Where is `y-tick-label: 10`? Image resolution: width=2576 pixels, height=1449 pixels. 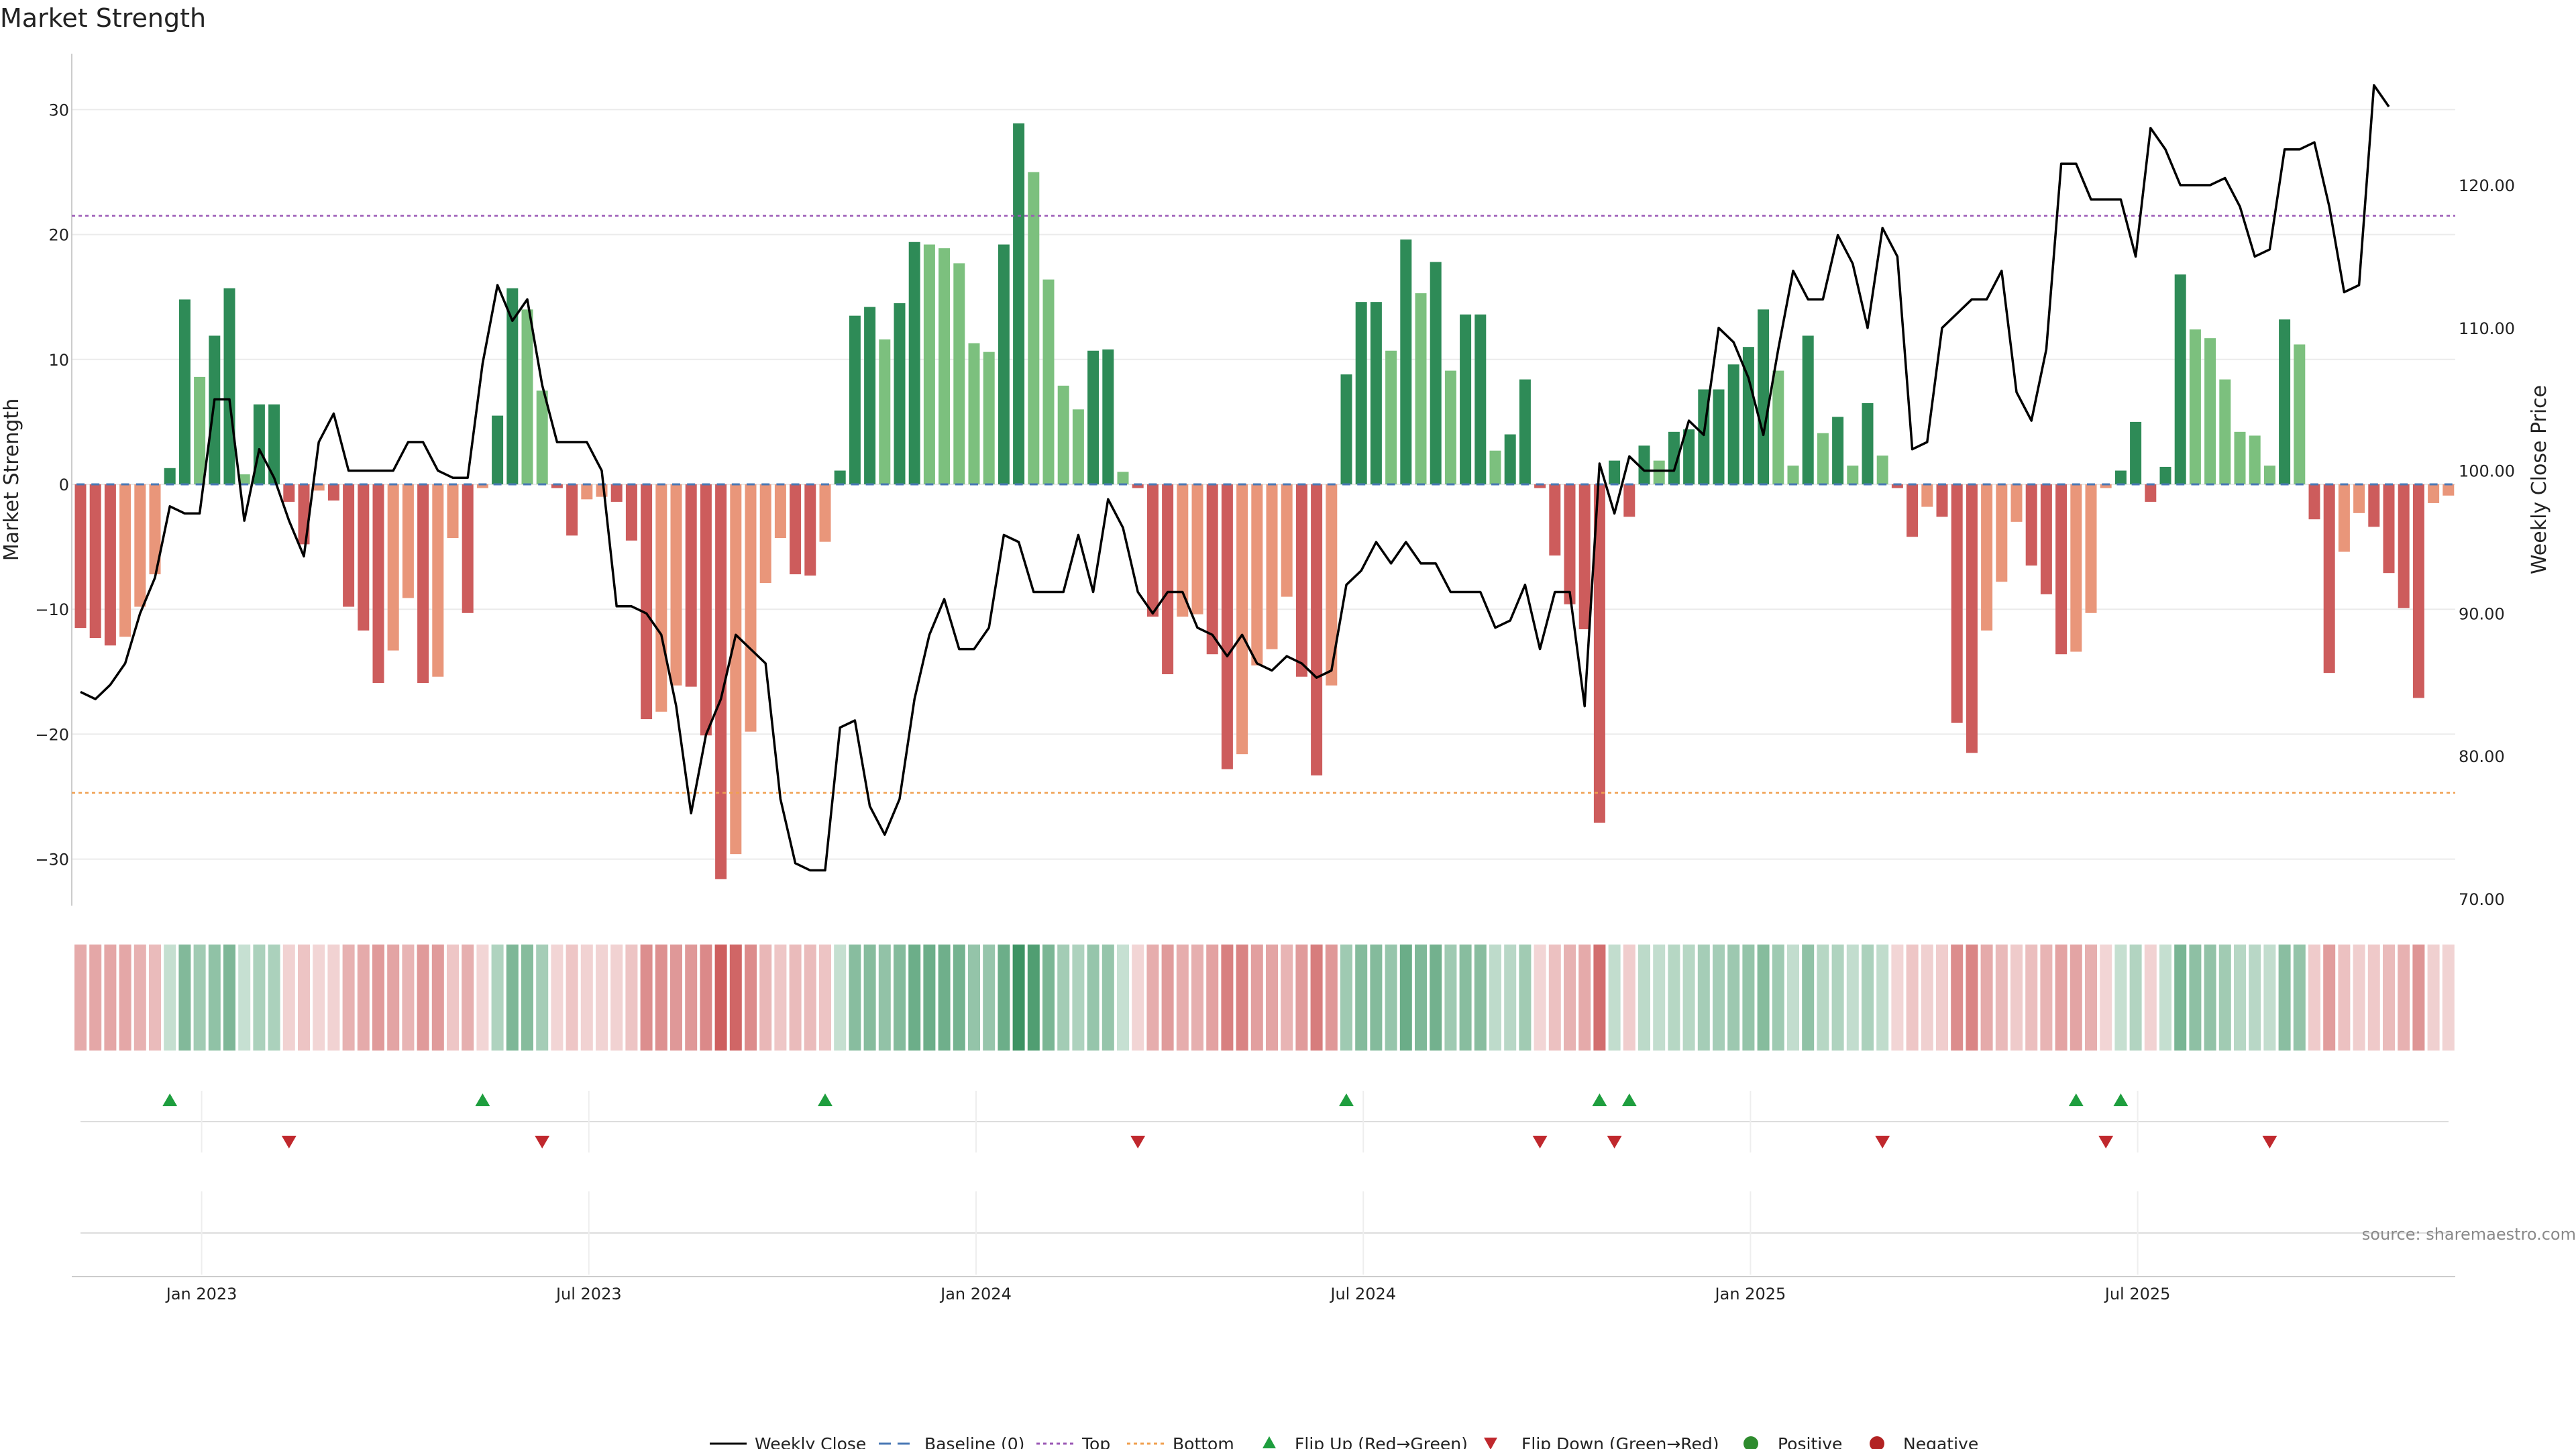
y-tick-label: 10 is located at coordinates (58, 360).